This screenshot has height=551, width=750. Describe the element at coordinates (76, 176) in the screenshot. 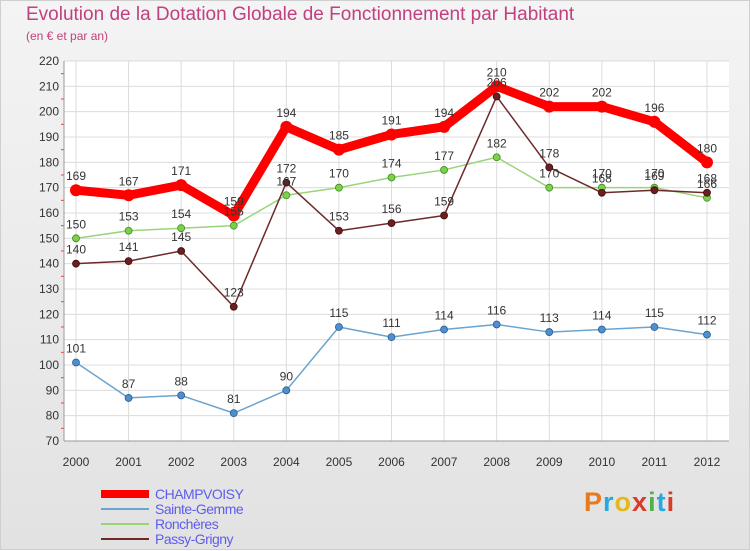

I see `data-label: 169` at that location.